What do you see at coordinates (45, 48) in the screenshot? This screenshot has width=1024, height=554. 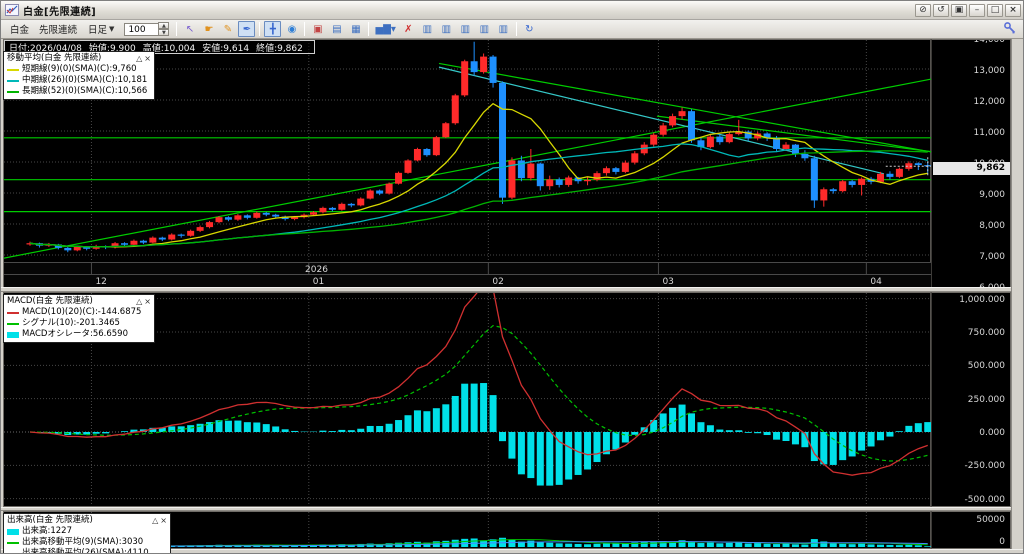 I see `info-field: 日付:2026/04/08` at bounding box center [45, 48].